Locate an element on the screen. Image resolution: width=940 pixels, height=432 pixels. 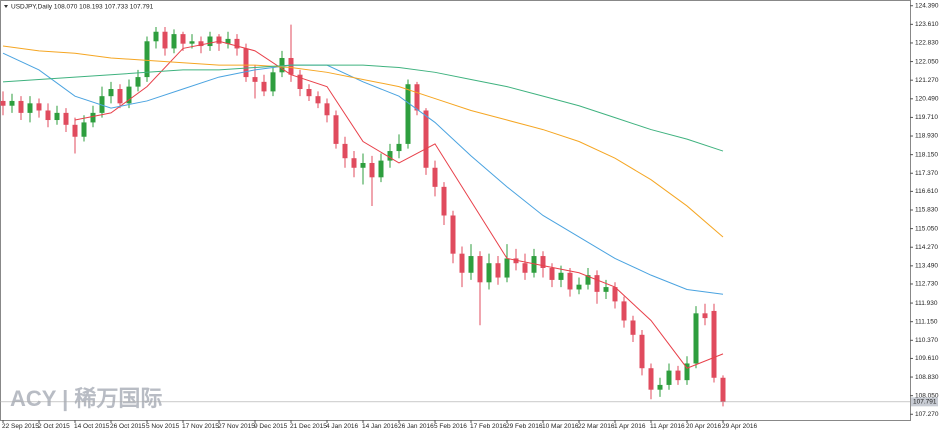
x-tick-label: 22 Mar 2016 is located at coordinates (596, 426).